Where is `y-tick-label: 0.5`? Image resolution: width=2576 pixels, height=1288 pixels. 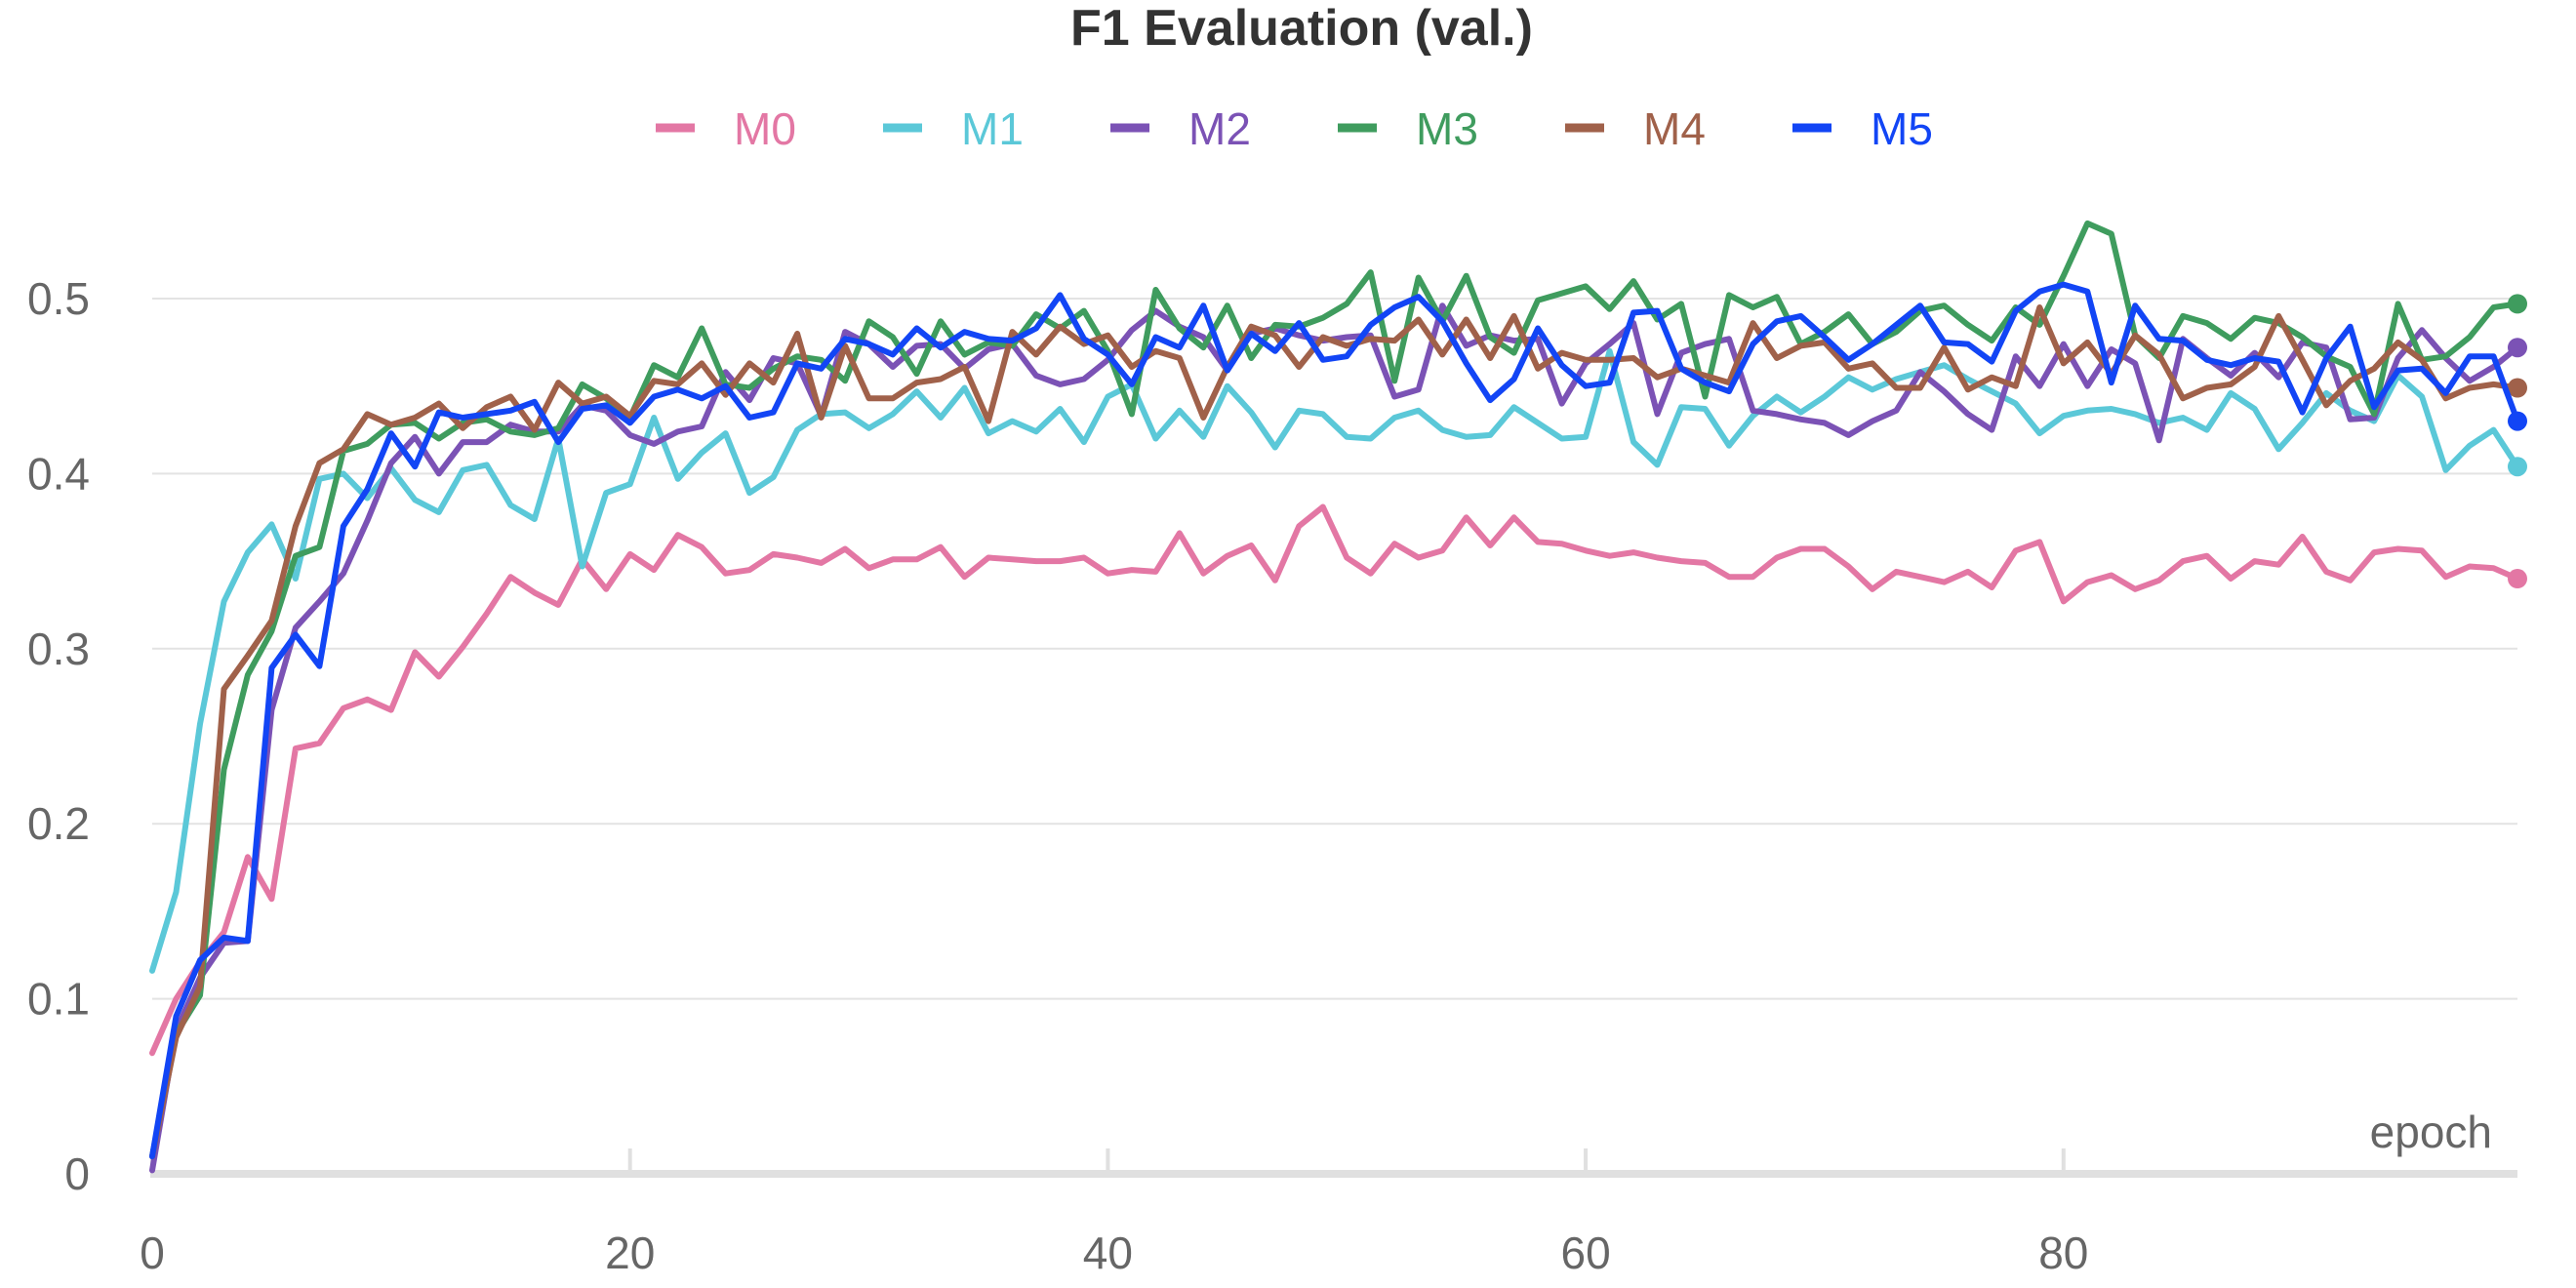
y-tick-label: 0.5 is located at coordinates (58, 298).